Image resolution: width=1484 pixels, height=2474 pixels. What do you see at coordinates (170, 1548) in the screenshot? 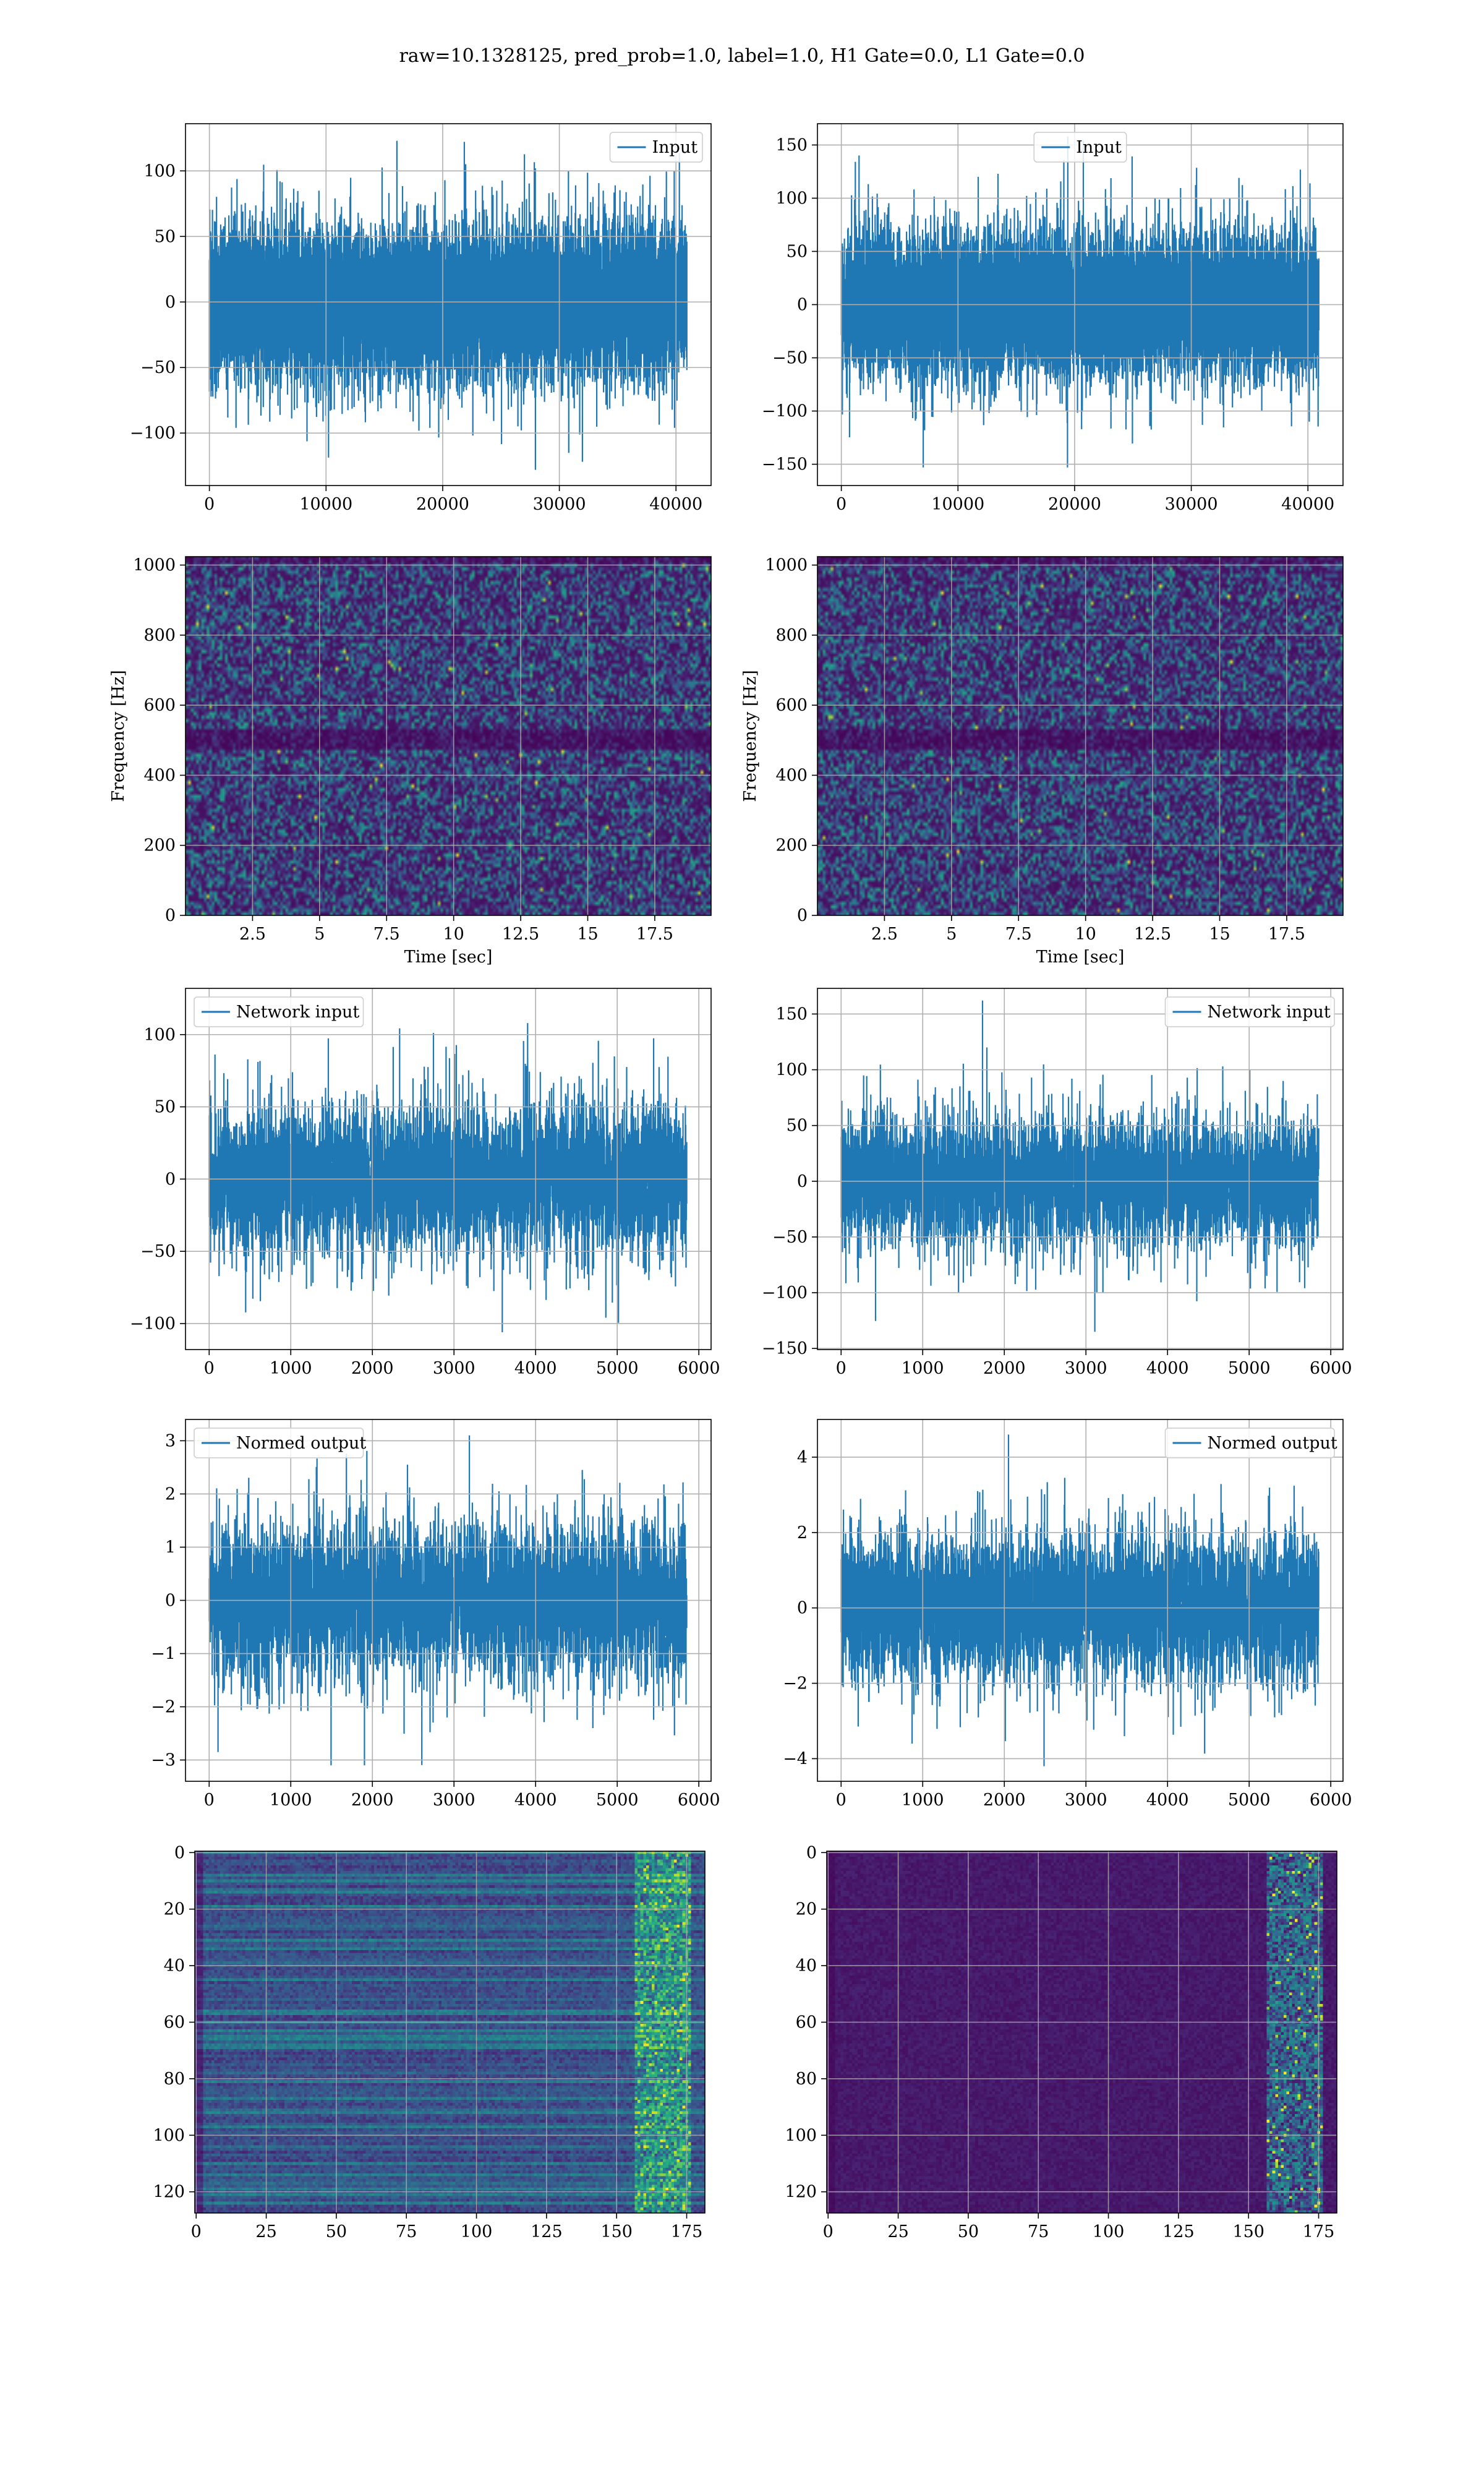
I see `y-tick-label: 1` at bounding box center [170, 1548].